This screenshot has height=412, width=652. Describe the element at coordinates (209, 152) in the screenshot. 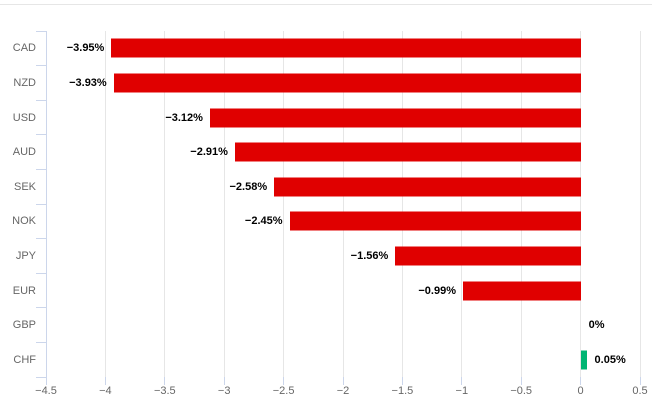

I see `value-label-aud: −2.91%` at that location.